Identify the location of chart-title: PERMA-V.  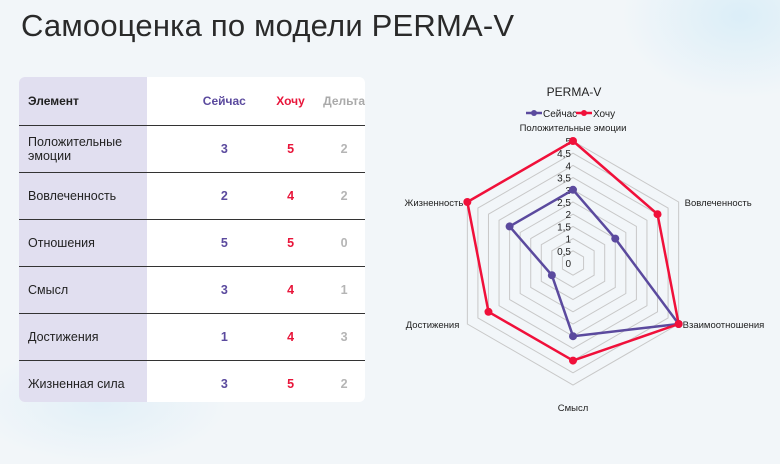
(574, 92).